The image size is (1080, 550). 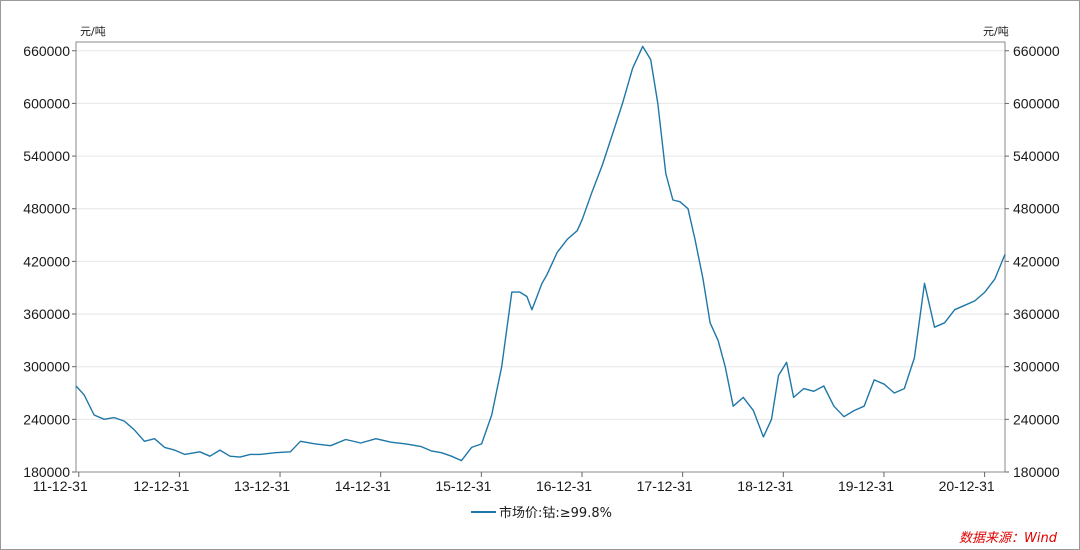 What do you see at coordinates (1036, 51) in the screenshot?
I see `y-tick-label-right: 660000` at bounding box center [1036, 51].